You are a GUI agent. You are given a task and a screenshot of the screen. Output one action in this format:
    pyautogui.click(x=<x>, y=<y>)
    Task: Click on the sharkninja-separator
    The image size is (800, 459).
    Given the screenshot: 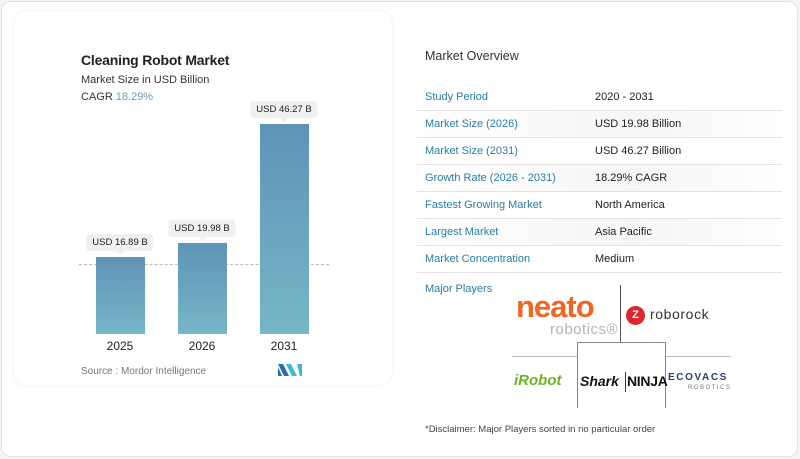 What is the action you would take?
    pyautogui.click(x=625, y=382)
    